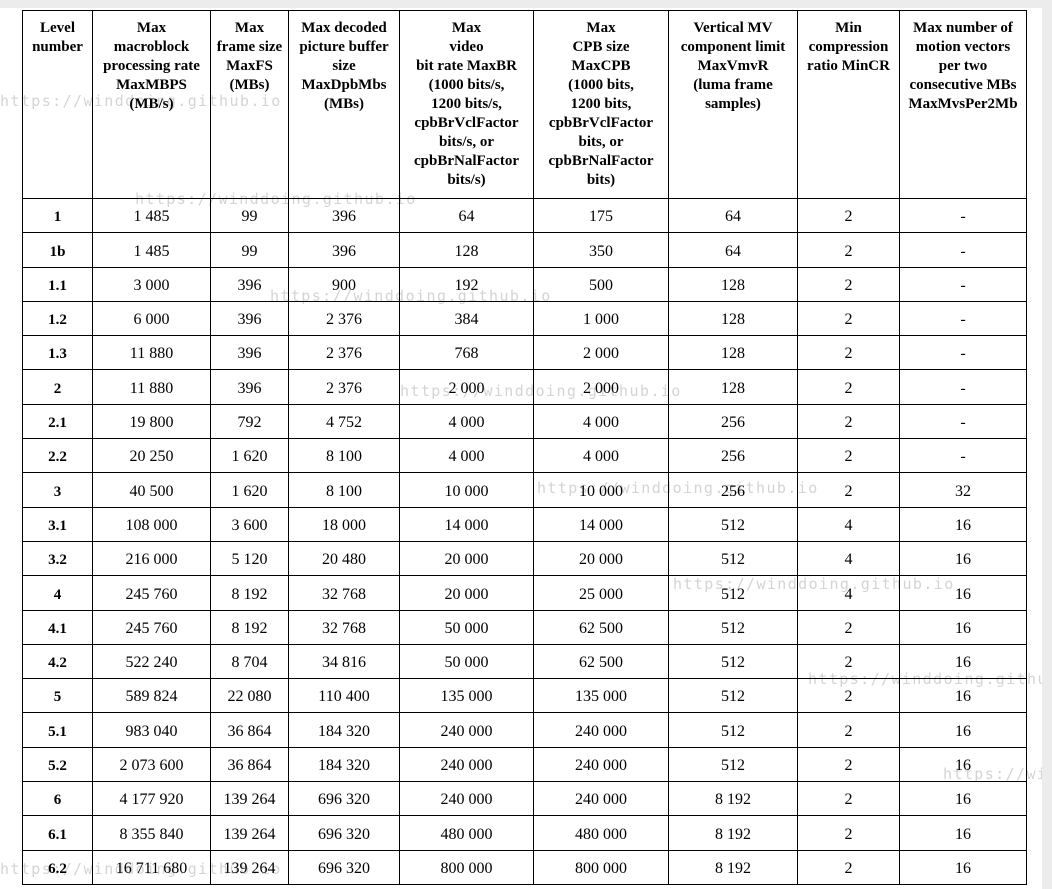 The height and width of the screenshot is (889, 1052). What do you see at coordinates (344, 764) in the screenshot?
I see `value-cell: 184 320` at bounding box center [344, 764].